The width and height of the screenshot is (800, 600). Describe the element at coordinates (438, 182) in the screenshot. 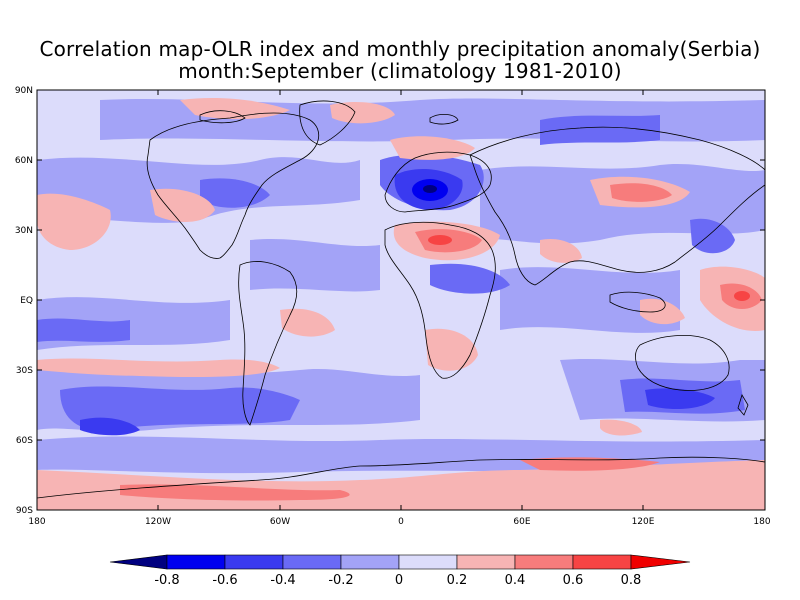

I see `europe-outline` at that location.